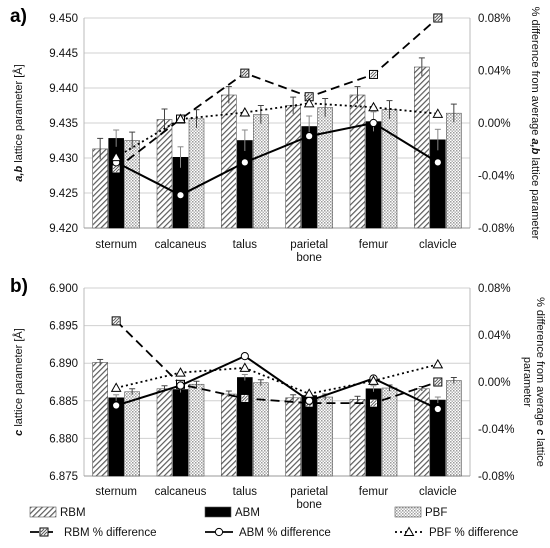 This screenshot has height=548, width=550. I want to click on y-tick-label: 6.875, so click(63, 477).